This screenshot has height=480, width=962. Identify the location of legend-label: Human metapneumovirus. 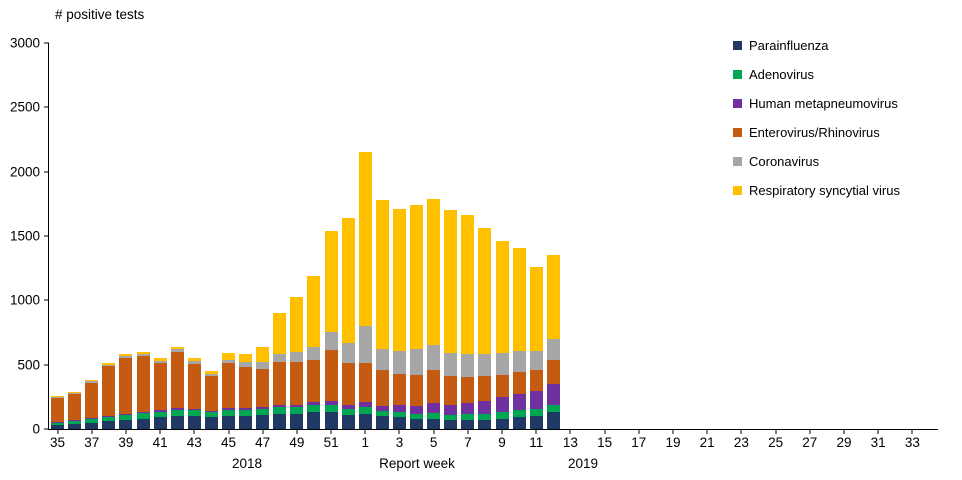
(823, 103).